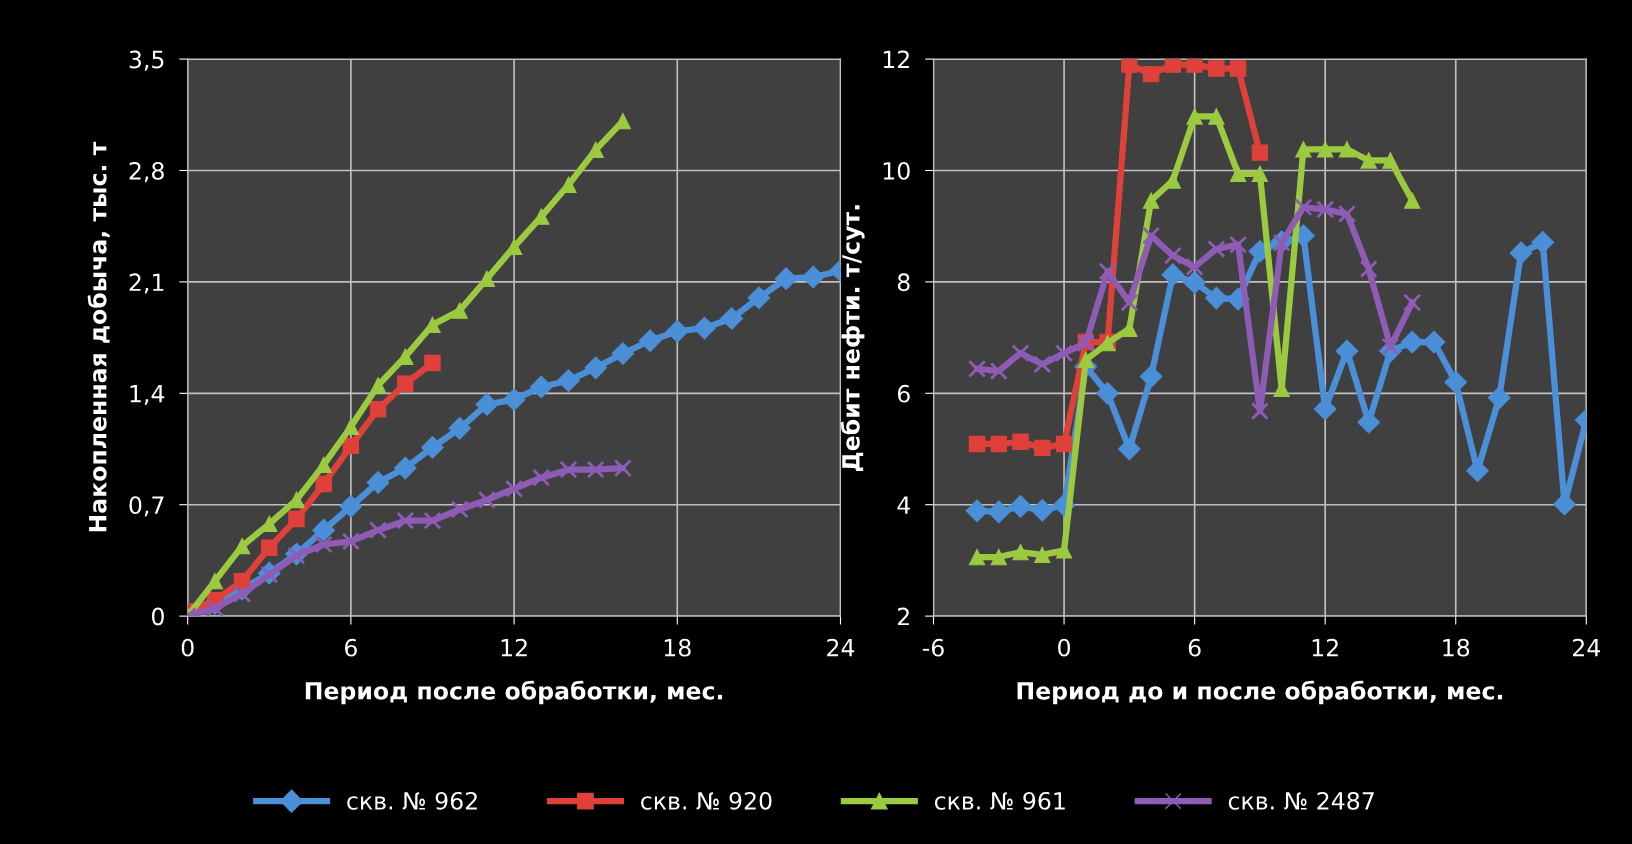  Describe the element at coordinates (903, 393) in the screenshot. I see `y-tick-label: 6` at that location.